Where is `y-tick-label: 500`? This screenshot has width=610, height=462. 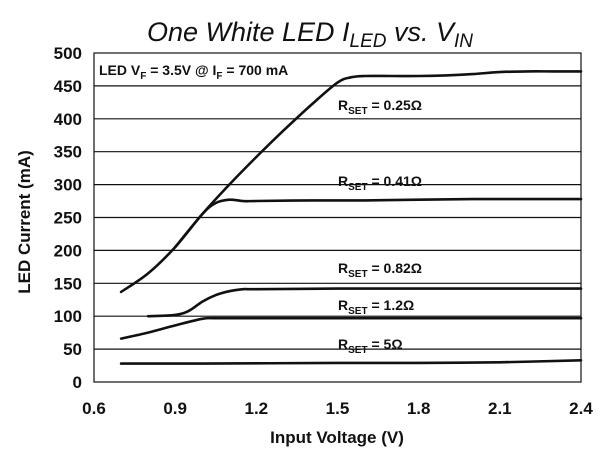
y-tick-label: 500 is located at coordinates (68, 53).